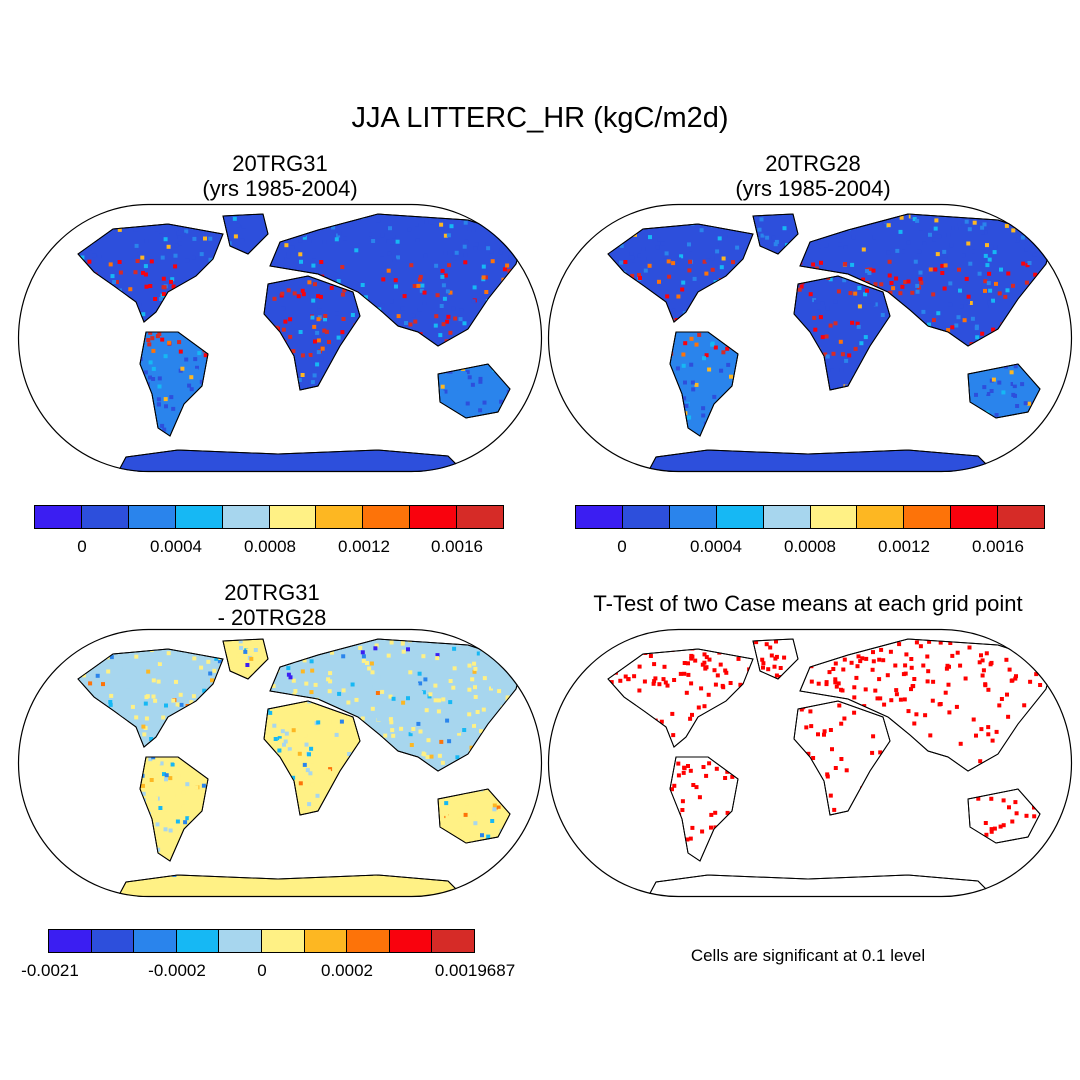  What do you see at coordinates (280, 763) in the screenshot?
I see `map-border` at bounding box center [280, 763].